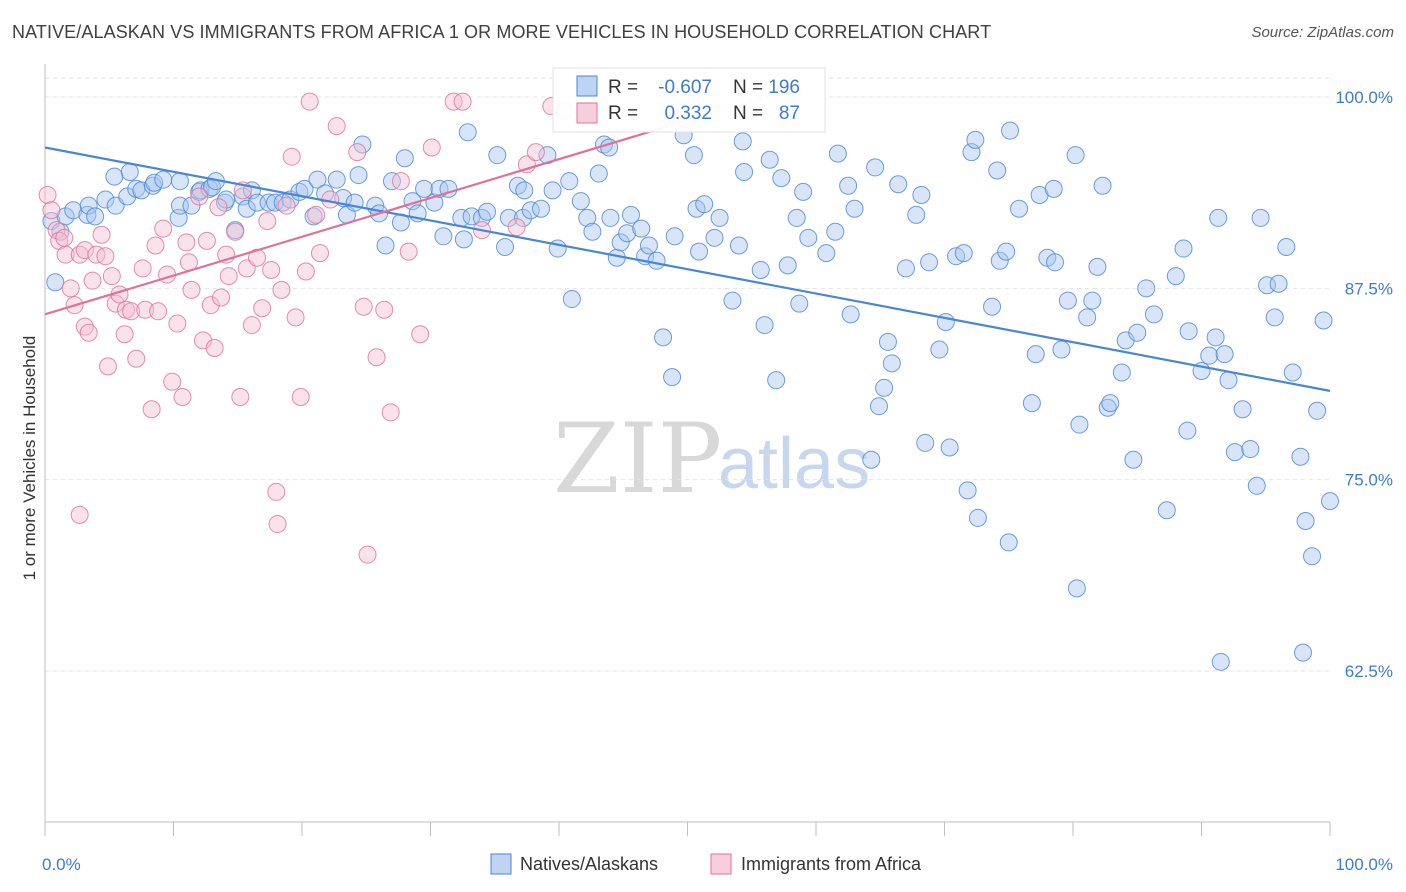  What do you see at coordinates (61, 864) in the screenshot?
I see `x-tick-label-min: 0.0%` at bounding box center [61, 864].